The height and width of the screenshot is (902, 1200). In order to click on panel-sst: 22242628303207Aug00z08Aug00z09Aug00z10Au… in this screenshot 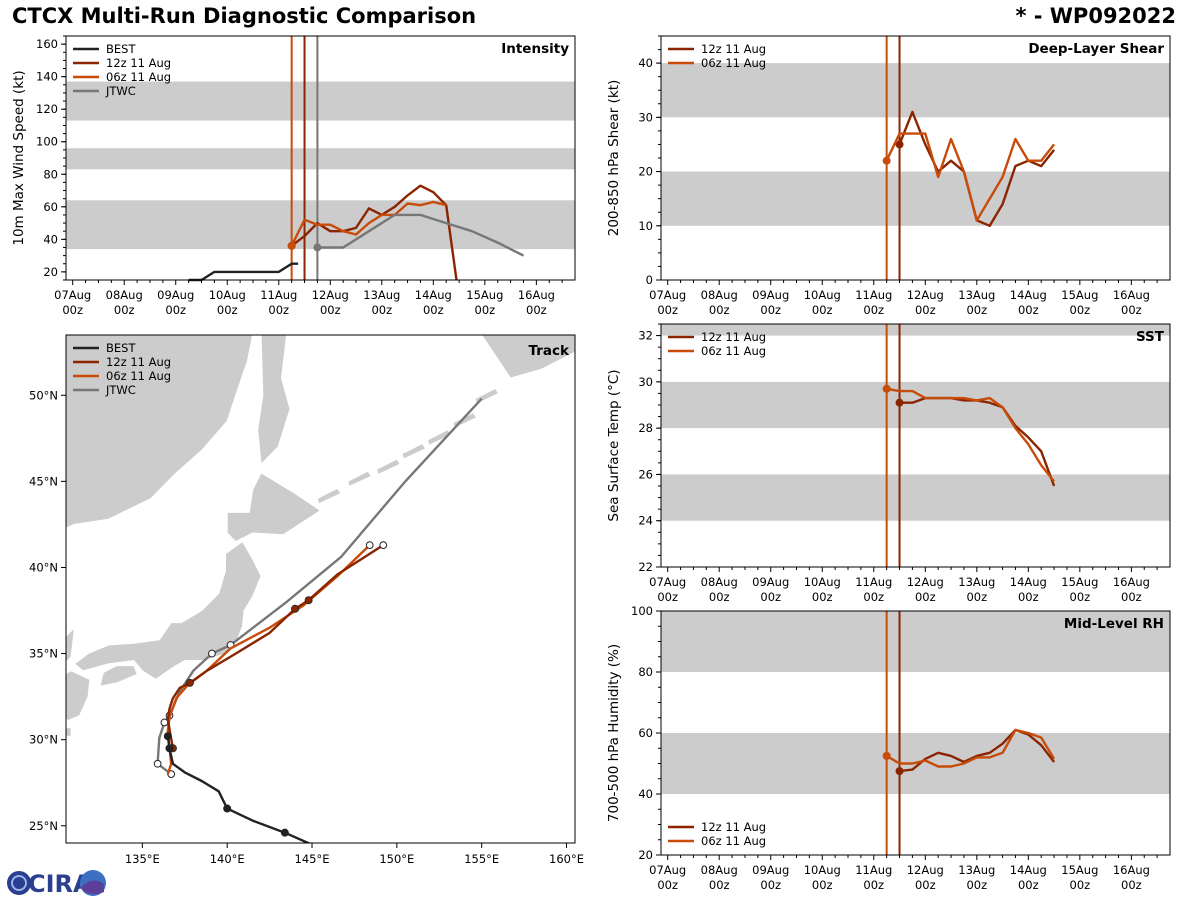, I will do `click(888, 464)`.